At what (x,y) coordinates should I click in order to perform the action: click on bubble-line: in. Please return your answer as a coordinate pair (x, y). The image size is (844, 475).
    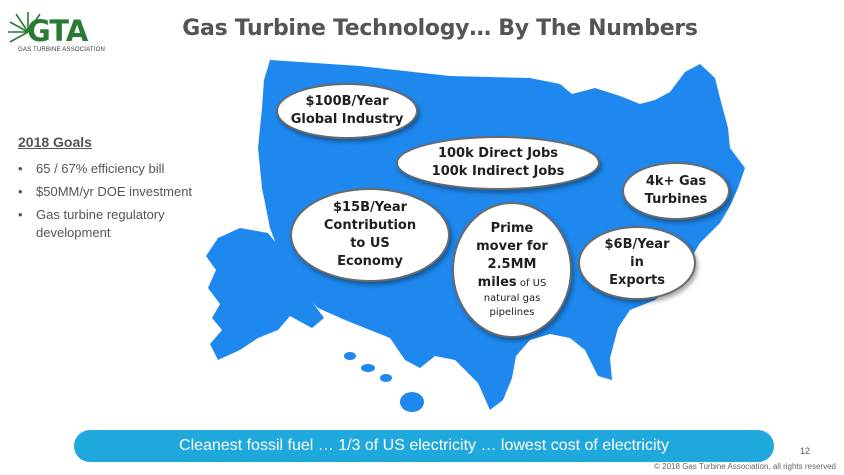
    Looking at the image, I should click on (637, 262).